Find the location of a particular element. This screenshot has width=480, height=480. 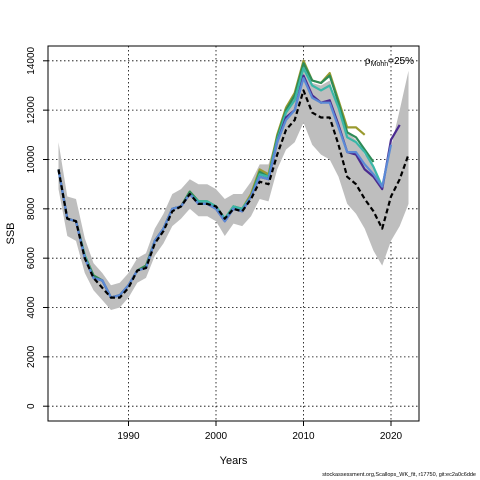

rho-value: =25% is located at coordinates (401, 61).